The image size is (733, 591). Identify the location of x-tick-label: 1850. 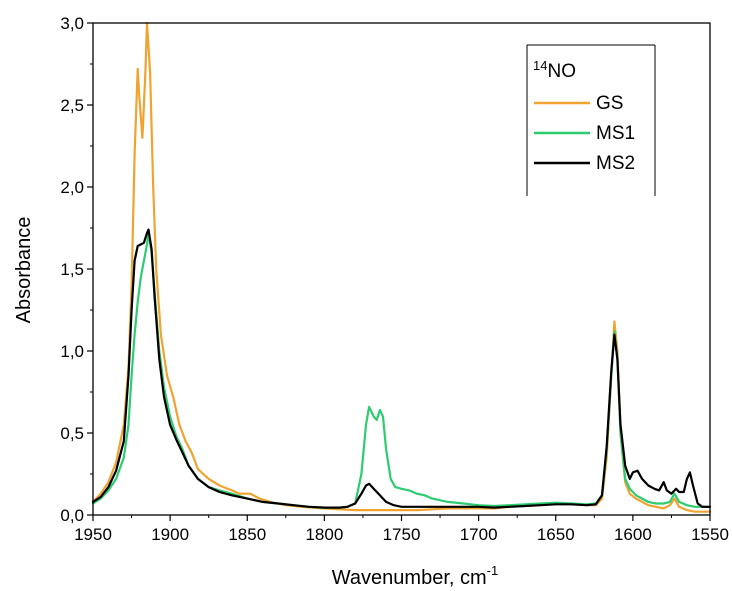
(247, 534).